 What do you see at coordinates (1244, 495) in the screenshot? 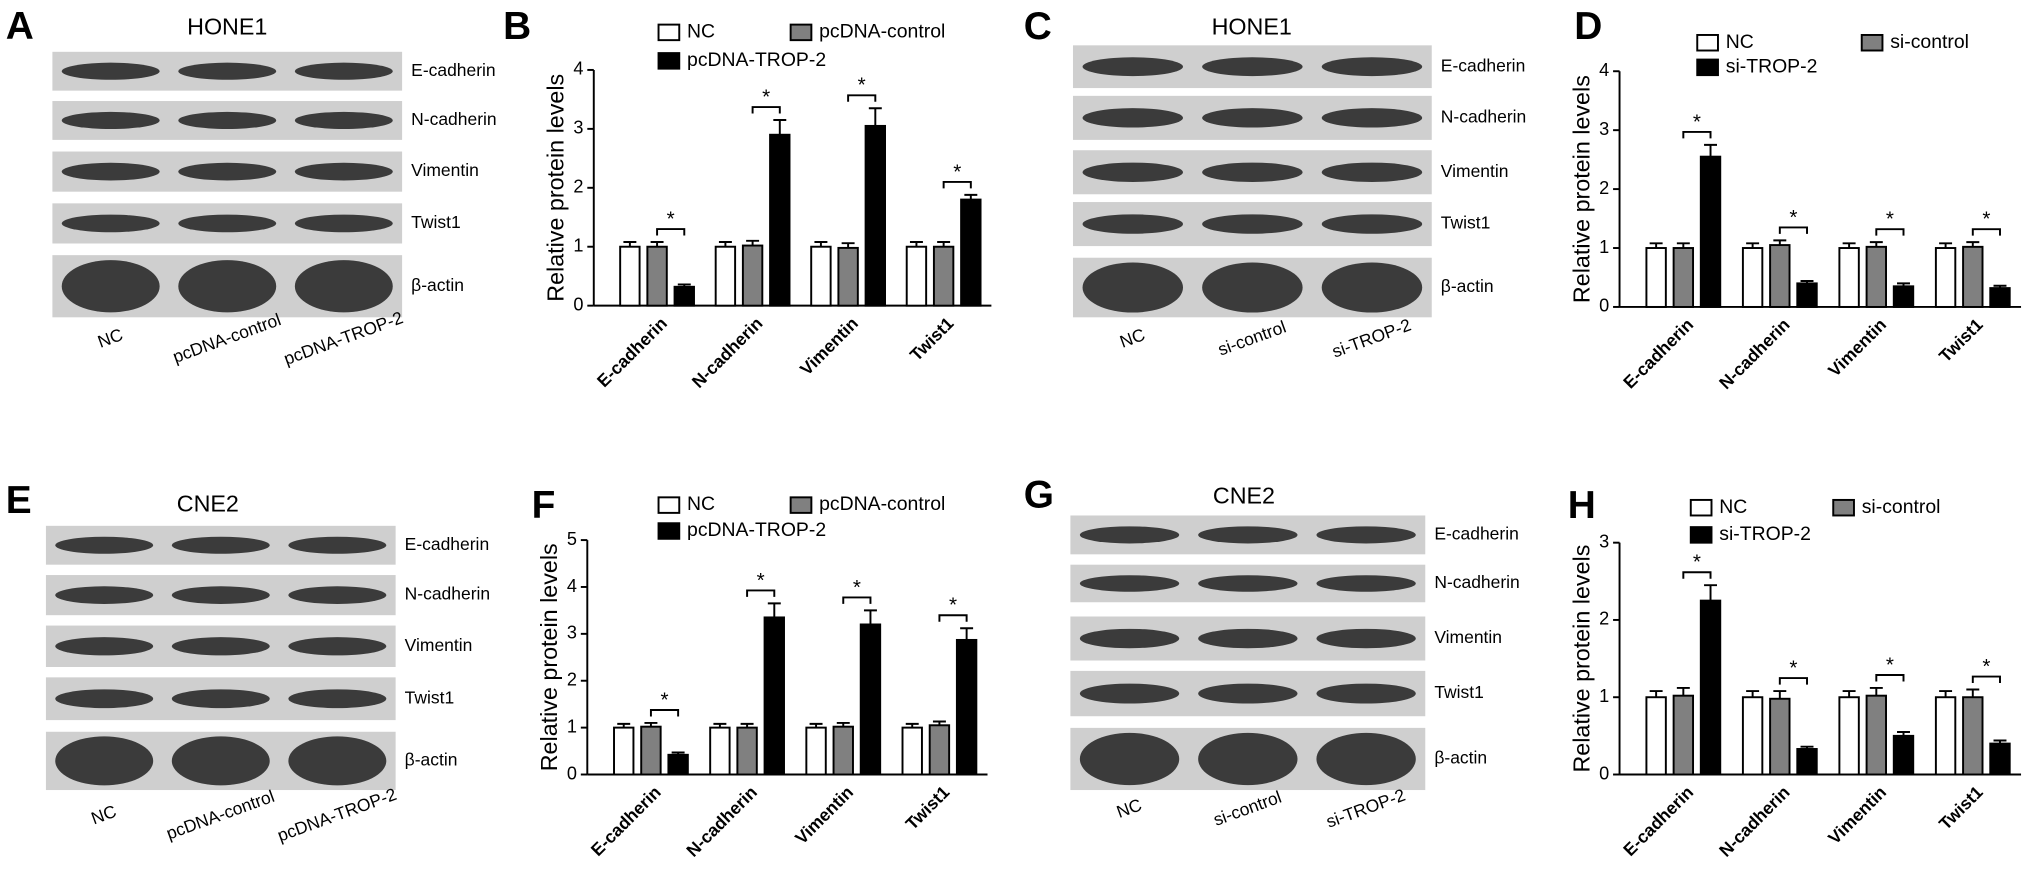
I see `blot-title: CNE2` at bounding box center [1244, 495].